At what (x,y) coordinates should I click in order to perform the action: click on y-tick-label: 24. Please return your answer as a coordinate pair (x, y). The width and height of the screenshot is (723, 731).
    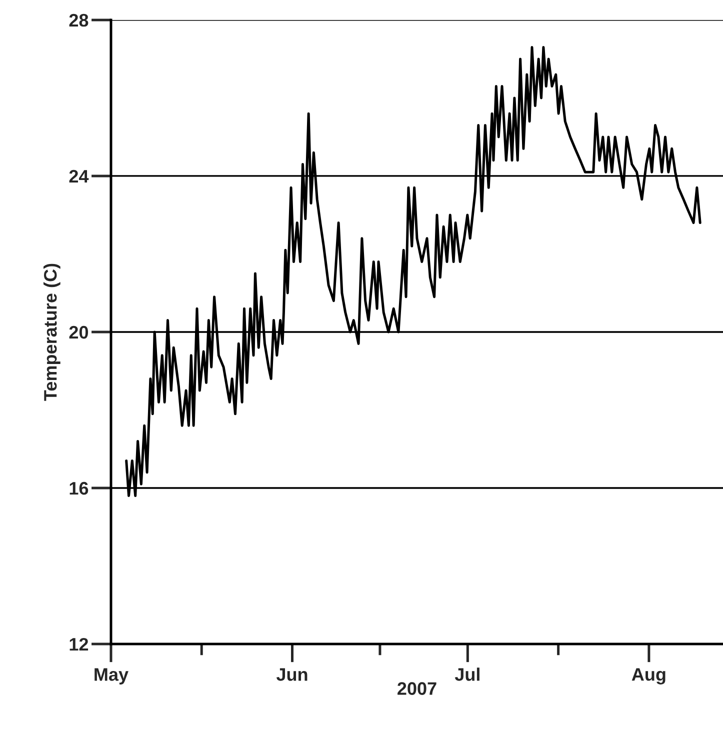
    Looking at the image, I should click on (79, 176).